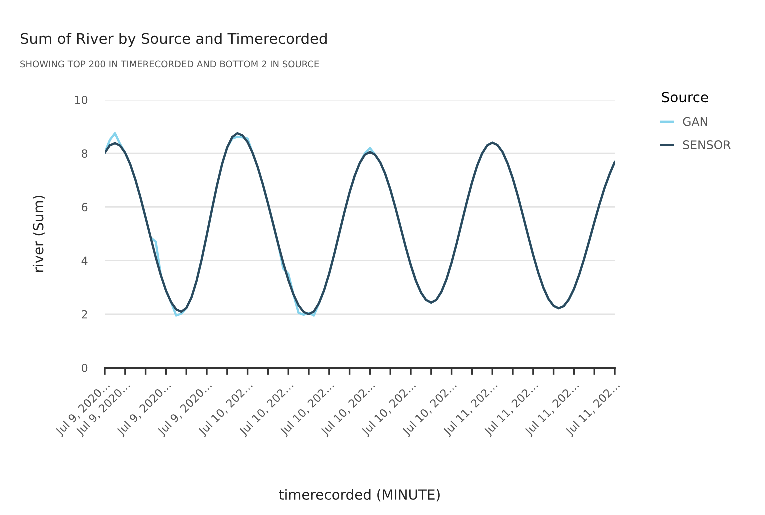 The height and width of the screenshot is (515, 765). Describe the element at coordinates (695, 121) in the screenshot. I see `legend-label: GAN` at that location.